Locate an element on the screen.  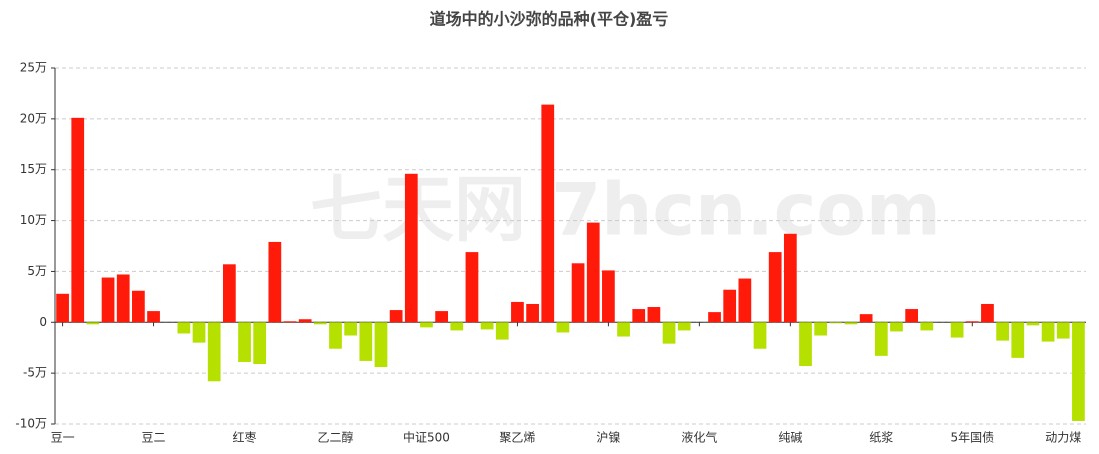
x-tick-label: 液化气 is located at coordinates (699, 437).